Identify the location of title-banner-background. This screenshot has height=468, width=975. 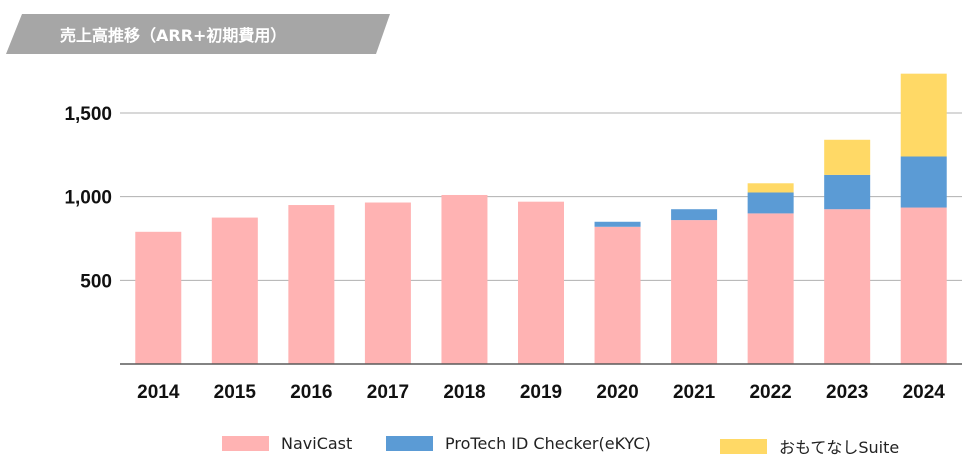
(198, 34).